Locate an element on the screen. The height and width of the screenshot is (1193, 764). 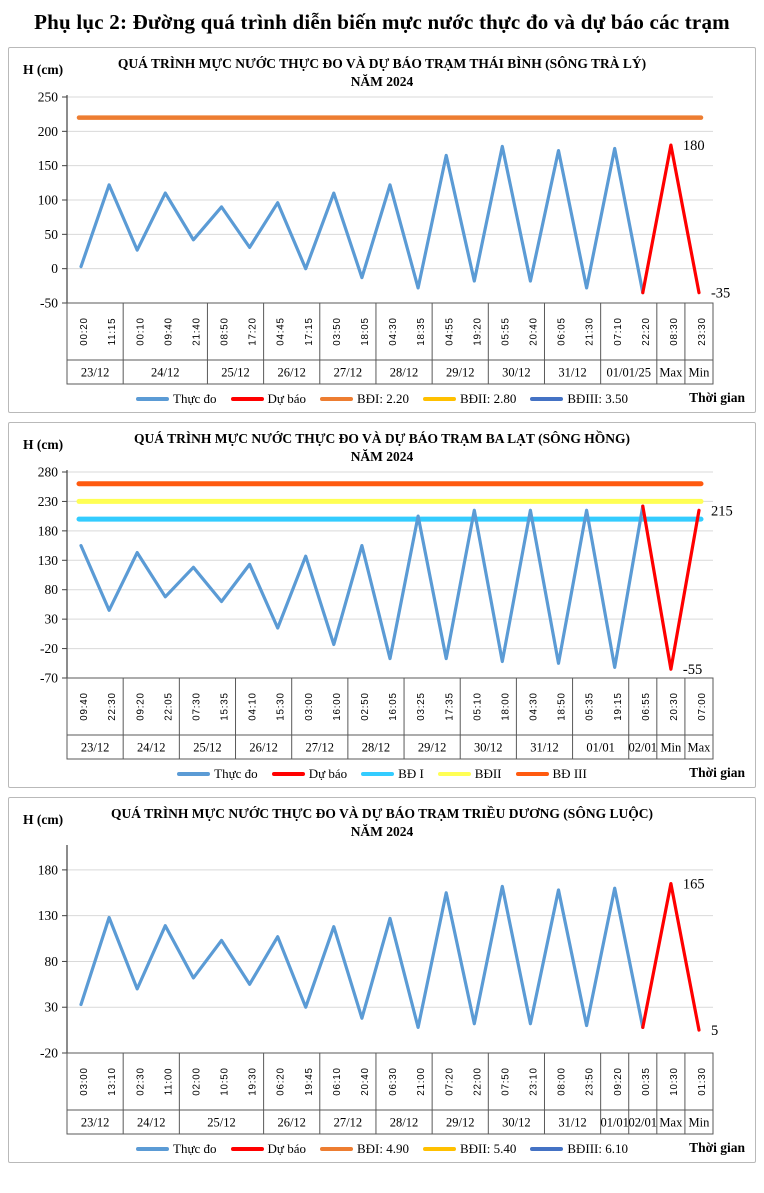
y-tick-label: -70 is located at coordinates (49, 678).